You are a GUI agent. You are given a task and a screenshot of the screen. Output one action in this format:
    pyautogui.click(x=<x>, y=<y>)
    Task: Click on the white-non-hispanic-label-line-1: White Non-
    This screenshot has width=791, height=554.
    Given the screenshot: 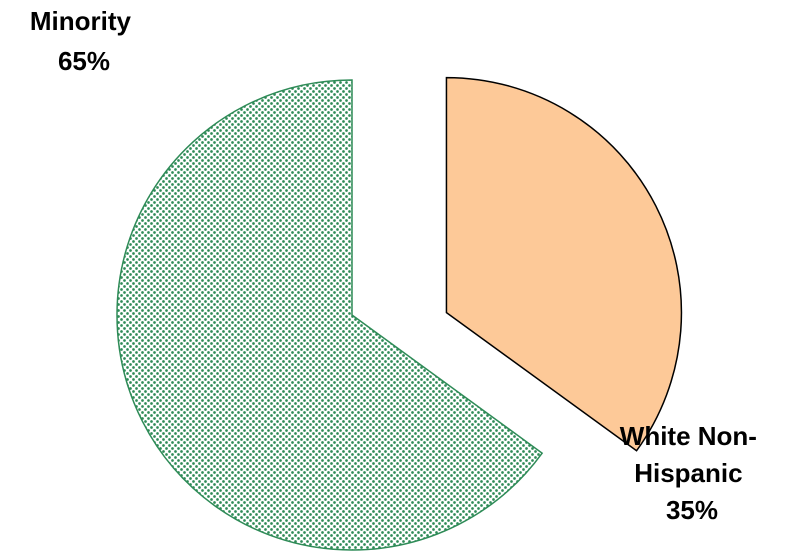 What is the action you would take?
    pyautogui.click(x=688, y=436)
    